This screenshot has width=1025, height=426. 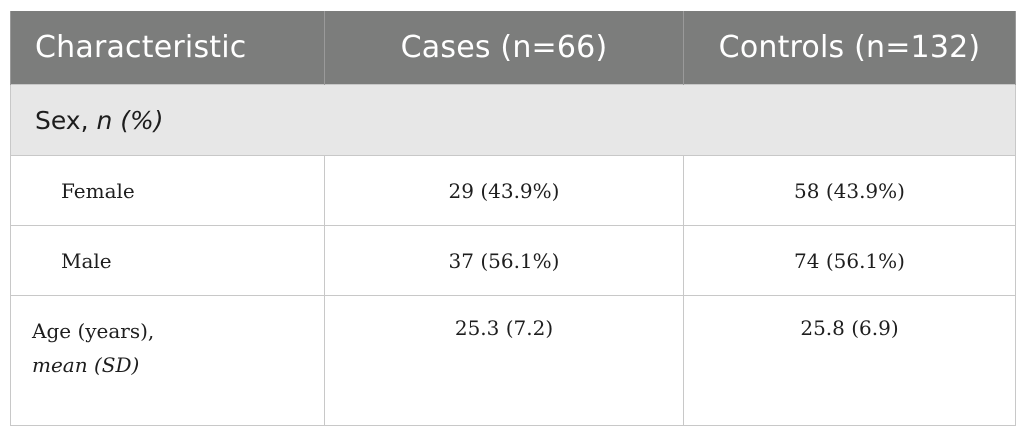 What do you see at coordinates (167, 48) in the screenshot?
I see `header-characteristic: Characteristic` at bounding box center [167, 48].